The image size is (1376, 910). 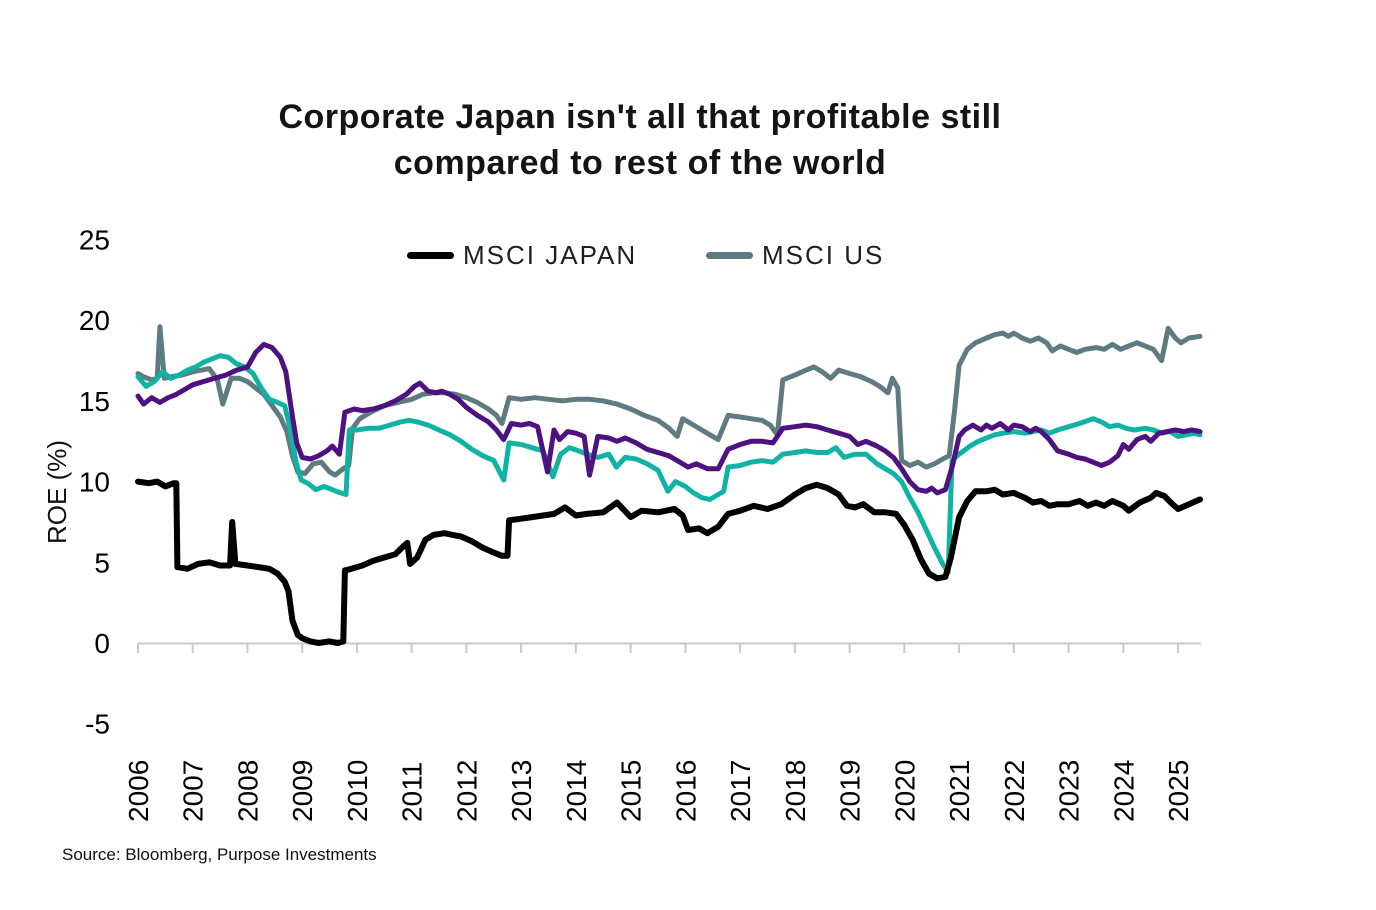 I want to click on y-tick-label: 5, so click(x=102, y=562).